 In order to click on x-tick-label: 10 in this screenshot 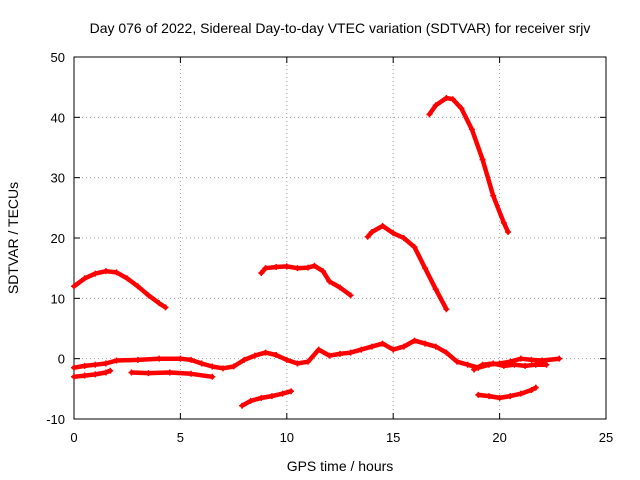, I will do `click(287, 437)`.